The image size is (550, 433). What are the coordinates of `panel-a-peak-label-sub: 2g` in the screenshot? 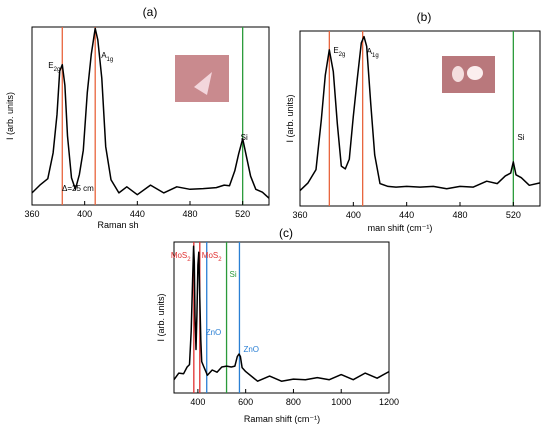 It's located at (57, 70).